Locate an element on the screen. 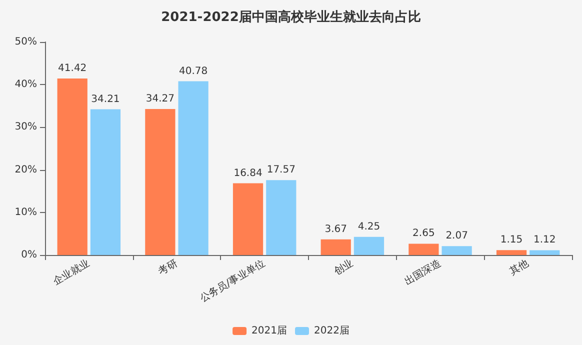 This screenshot has width=582, height=345. data-label: 4.25 is located at coordinates (369, 226).